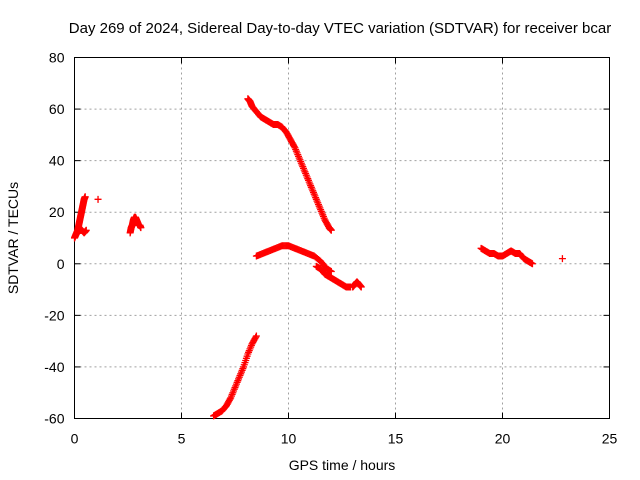  Describe the element at coordinates (13, 238) in the screenshot. I see `y-axis-label: SDTVAR / TECUs` at that location.